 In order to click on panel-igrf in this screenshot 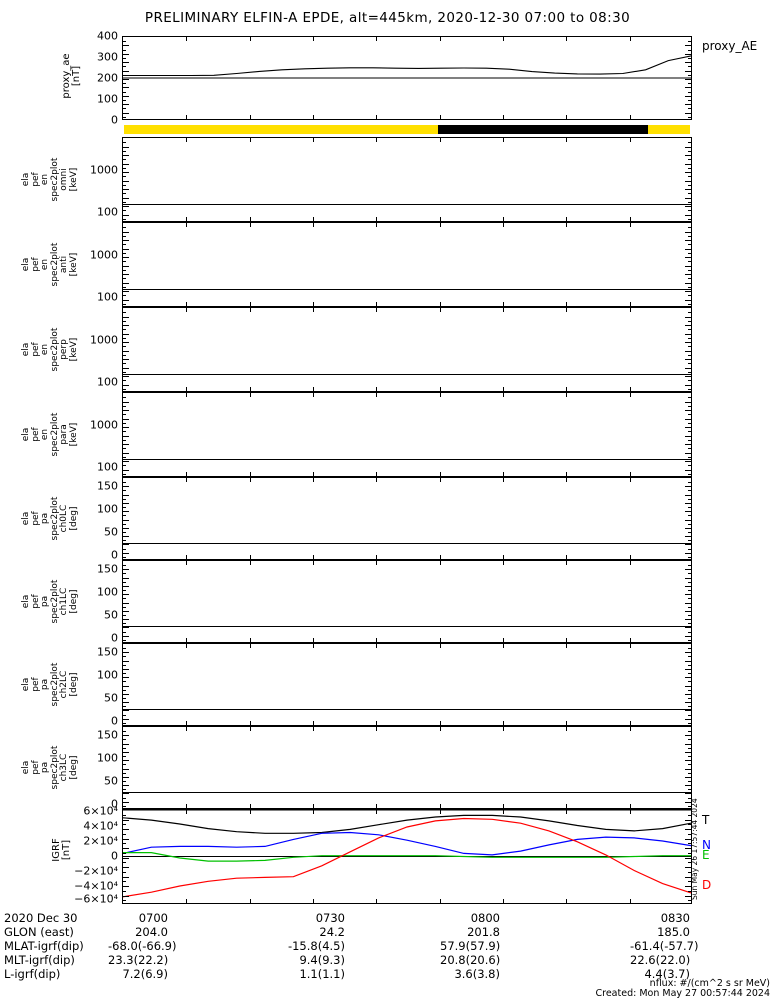, I will do `click(407, 856)`.